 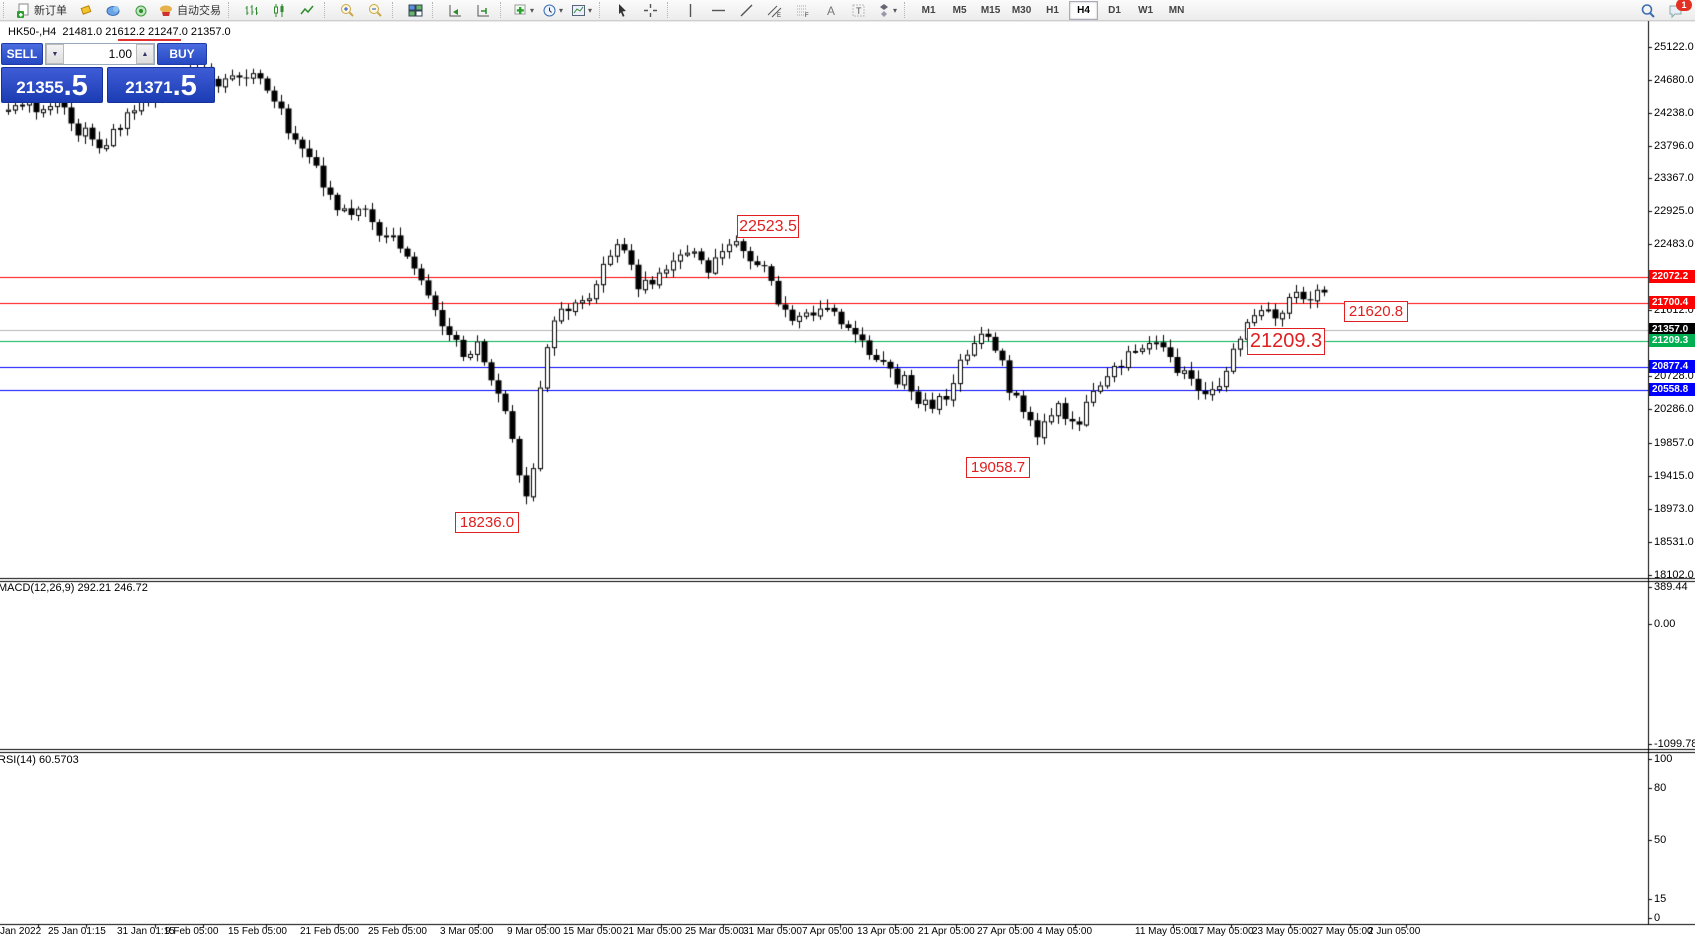 I want to click on zoom-out-icon, so click(x=375, y=10).